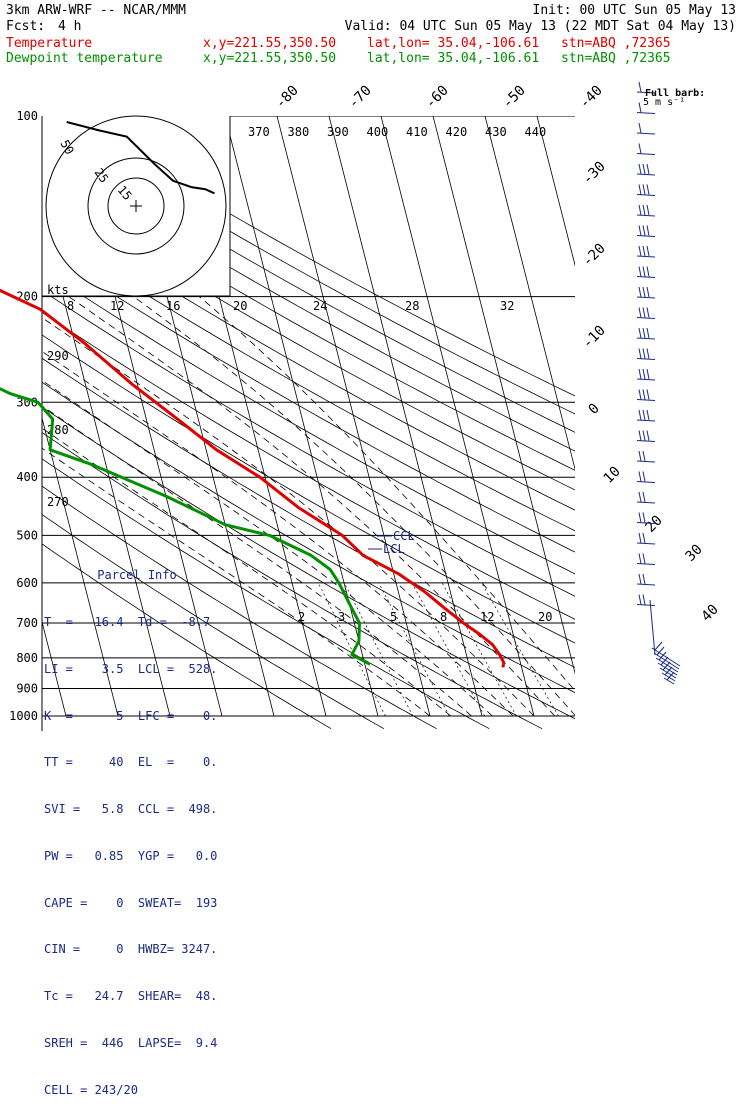  What do you see at coordinates (23, 716) in the screenshot?
I see `pressure-label: 1000` at bounding box center [23, 716].